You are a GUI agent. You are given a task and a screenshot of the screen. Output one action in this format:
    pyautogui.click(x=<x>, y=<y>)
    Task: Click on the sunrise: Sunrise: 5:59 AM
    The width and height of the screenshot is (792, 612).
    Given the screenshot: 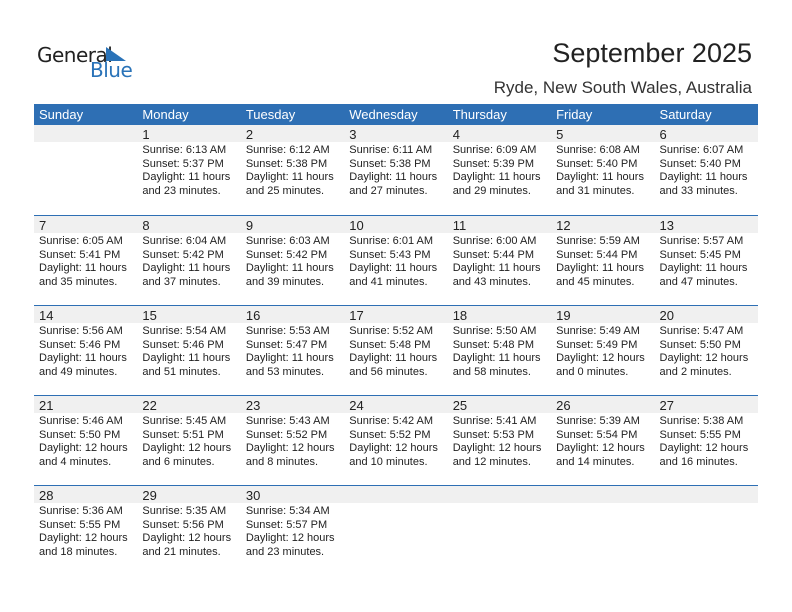 What is the action you would take?
    pyautogui.click(x=598, y=241)
    